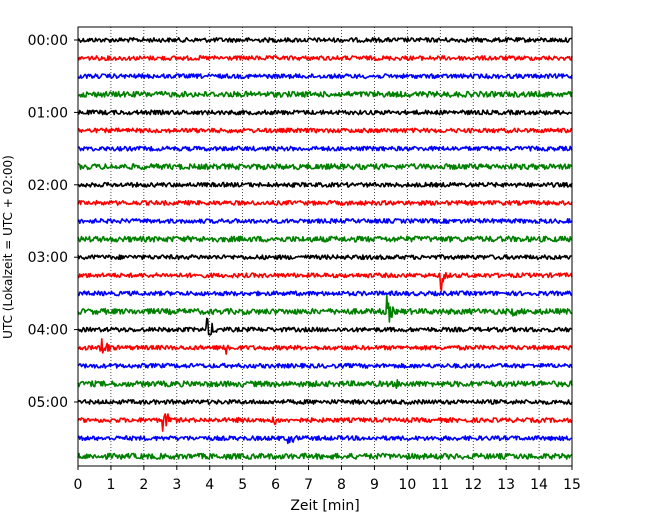  Describe the element at coordinates (327, 479) in the screenshot. I see `x-axis-ticks: 0 1 2 3 4 5 6 7 8 9 10 11 12 13 14 15` at that location.